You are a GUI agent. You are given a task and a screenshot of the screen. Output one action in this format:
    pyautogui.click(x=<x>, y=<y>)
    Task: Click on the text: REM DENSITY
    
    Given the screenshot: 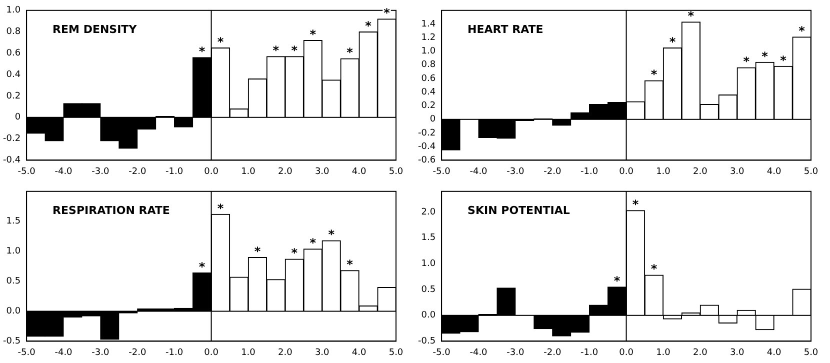 What is the action you would take?
    pyautogui.click(x=95, y=29)
    